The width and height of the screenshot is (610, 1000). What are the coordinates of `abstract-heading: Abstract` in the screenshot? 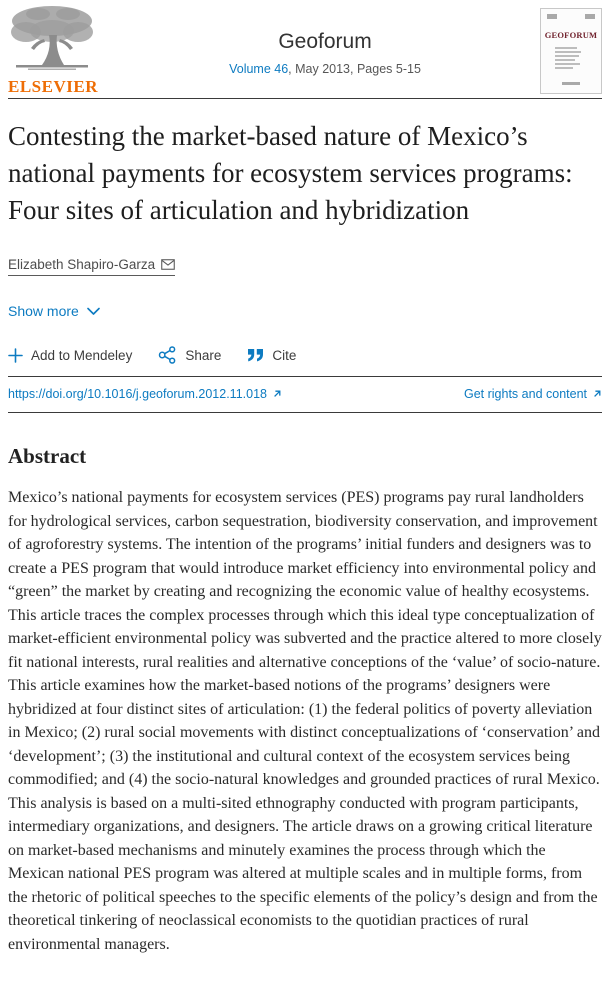 It's located at (47, 456).